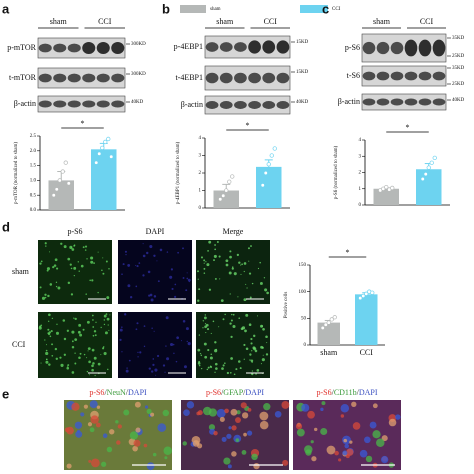 The width and height of the screenshot is (474, 474). What do you see at coordinates (6, 8) in the screenshot?
I see `panel-label: a` at bounding box center [6, 8].